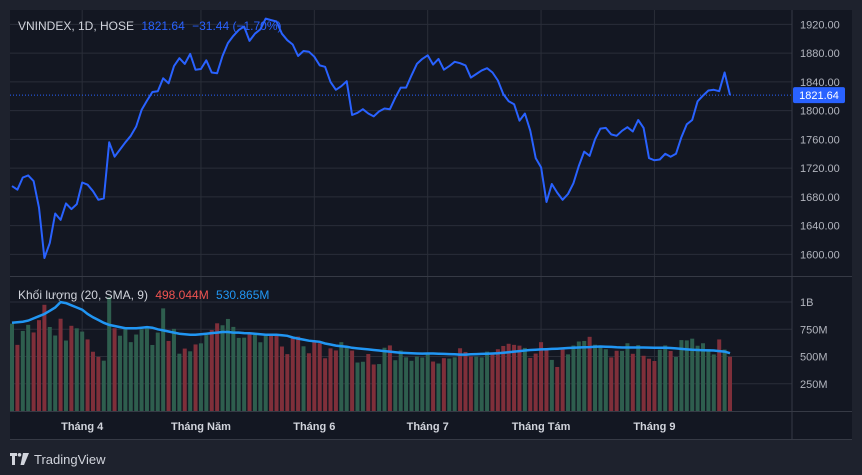  Describe the element at coordinates (182, 295) in the screenshot. I see `volume-value: 498.044M` at that location.